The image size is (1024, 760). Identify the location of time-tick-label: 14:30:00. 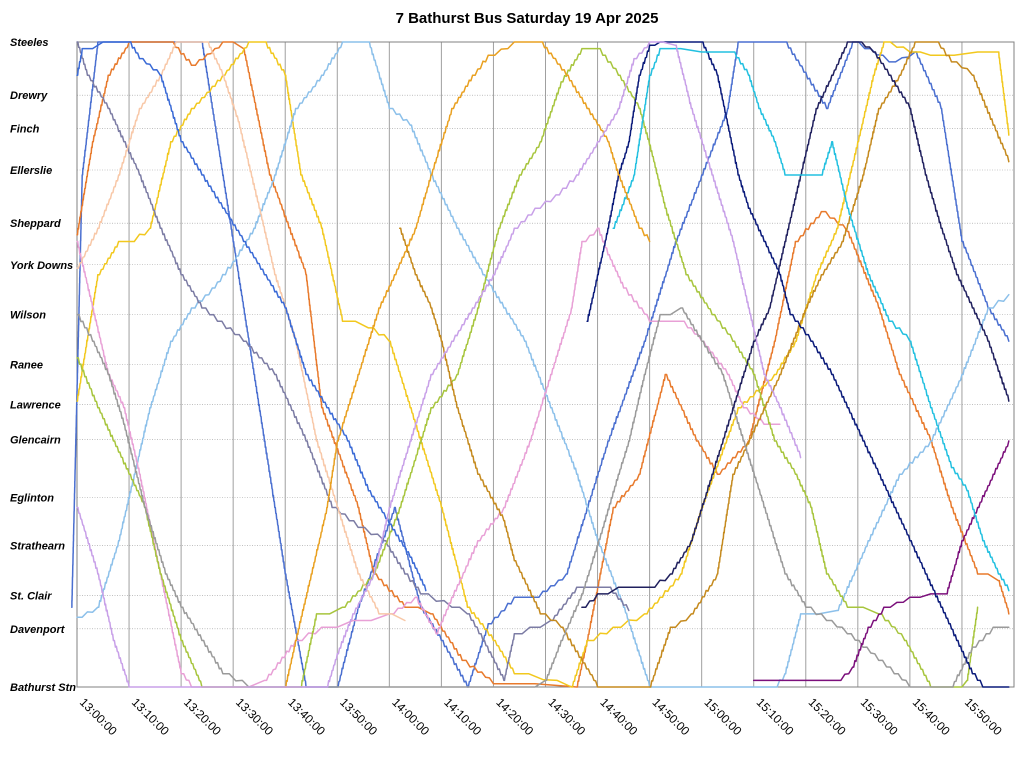
(566, 716).